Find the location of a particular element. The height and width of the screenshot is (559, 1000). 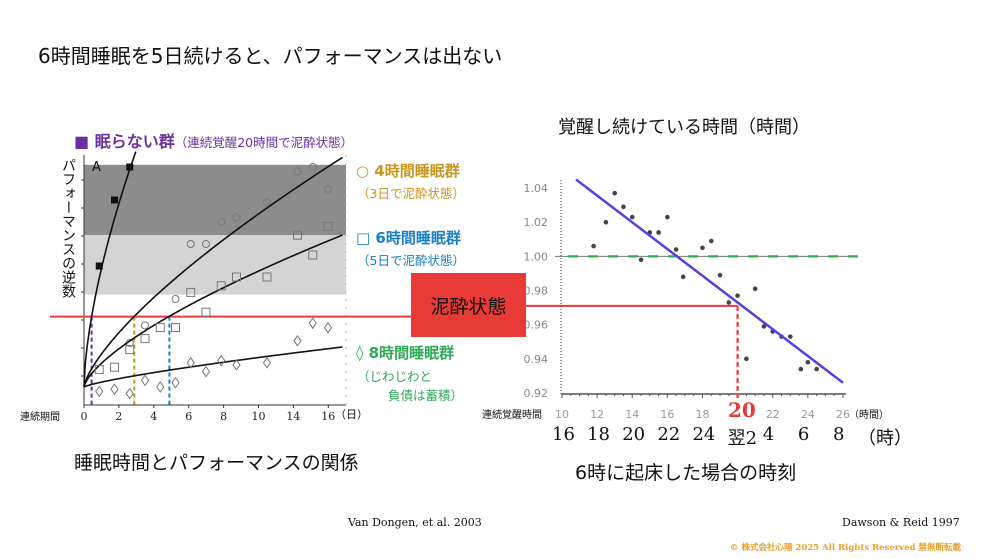

right-y-tick-label: 0.98 is located at coordinates (536, 291).